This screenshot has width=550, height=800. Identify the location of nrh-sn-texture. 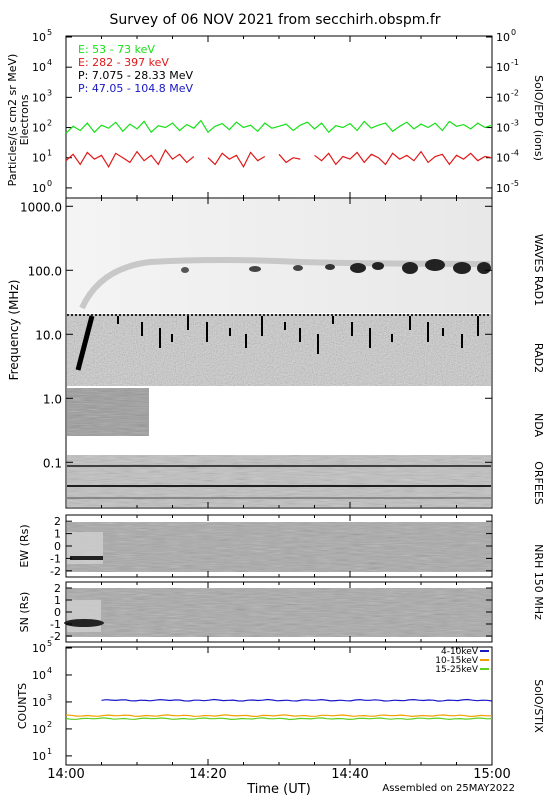
(279, 612).